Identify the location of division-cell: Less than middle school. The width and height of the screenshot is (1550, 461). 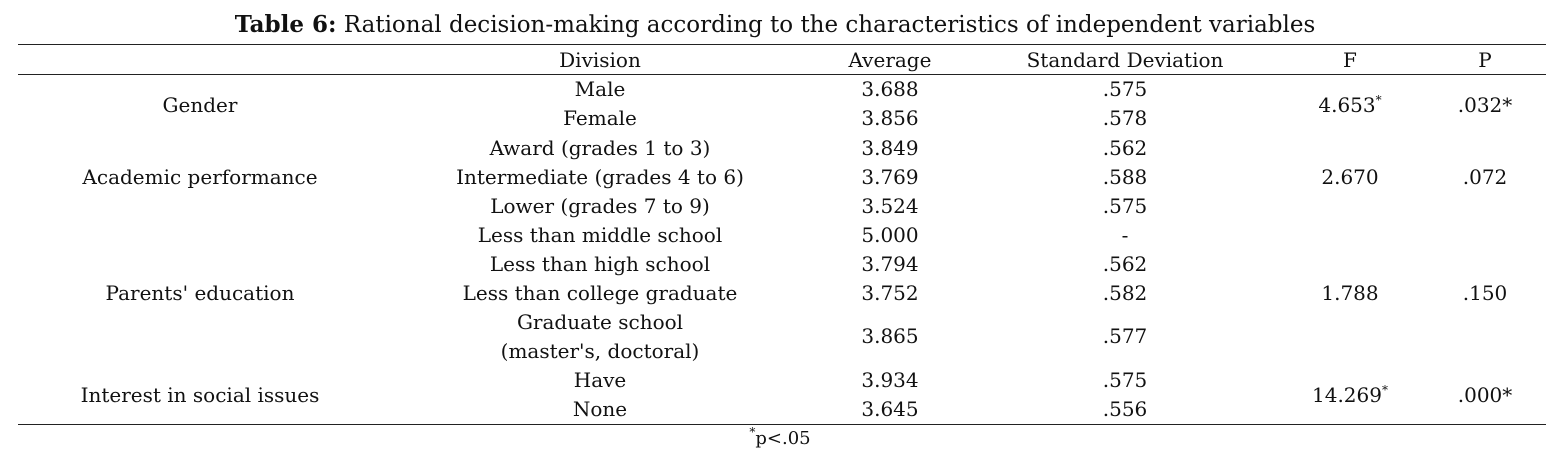
(600, 235).